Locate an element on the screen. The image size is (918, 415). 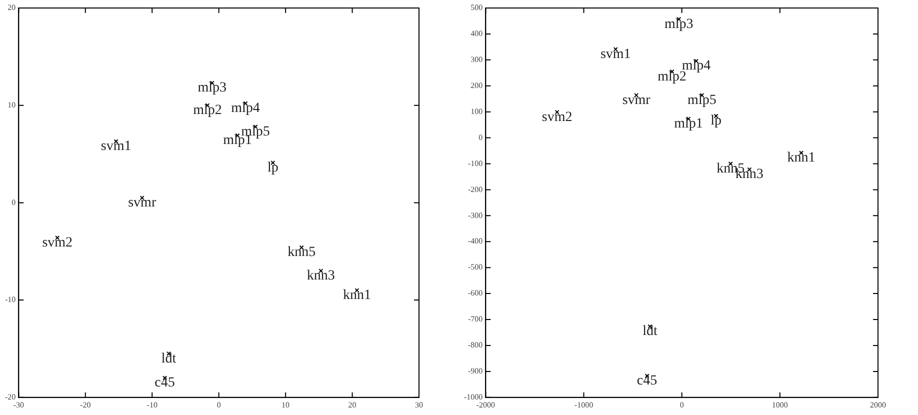
annotation: knn3 is located at coordinates (320, 276).